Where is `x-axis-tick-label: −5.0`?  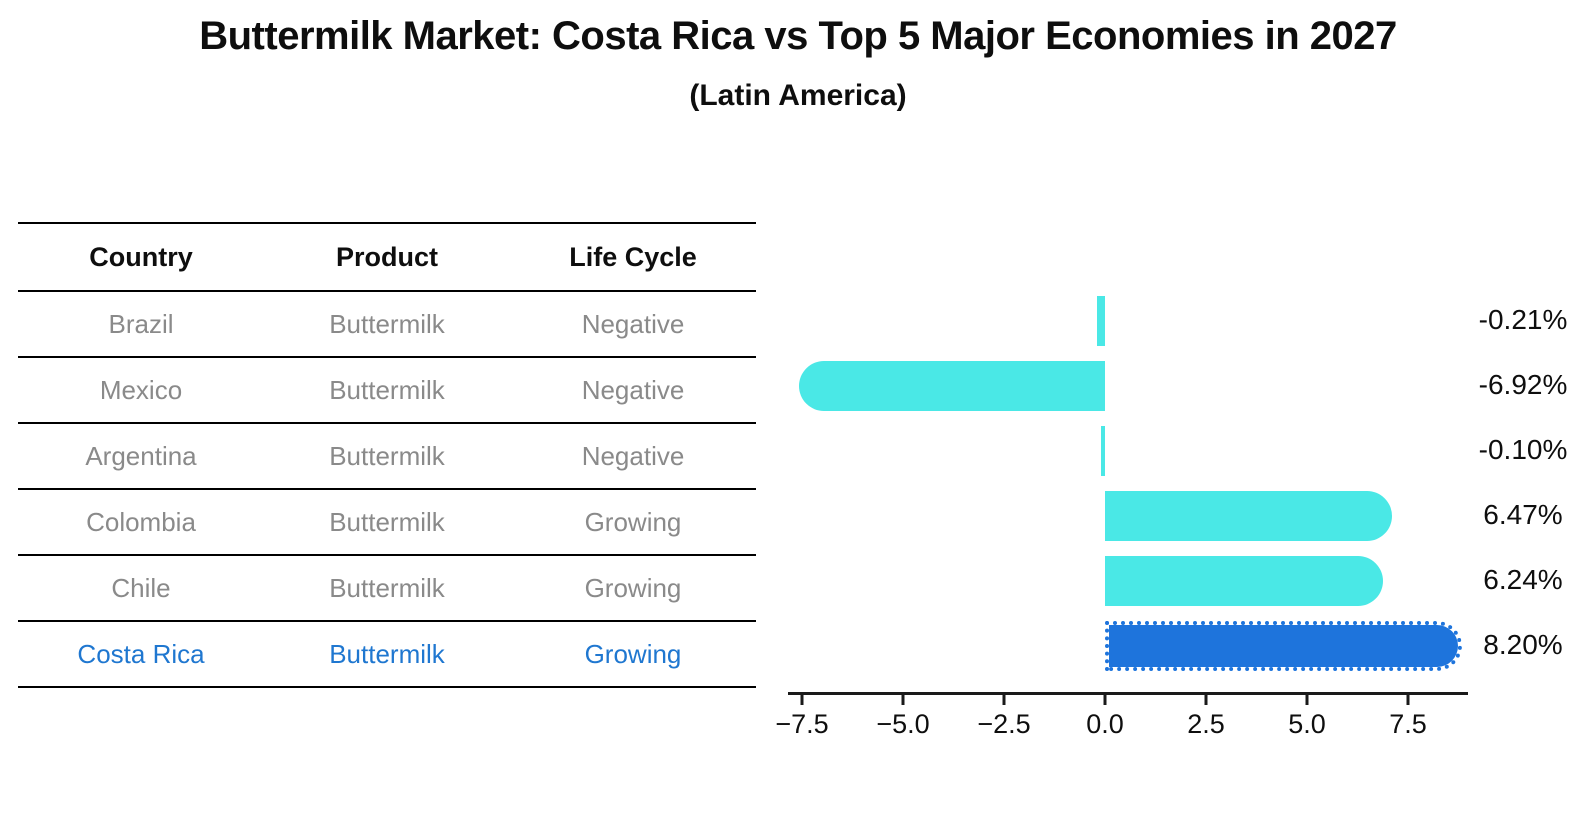
x-axis-tick-label: −5.0 is located at coordinates (903, 724).